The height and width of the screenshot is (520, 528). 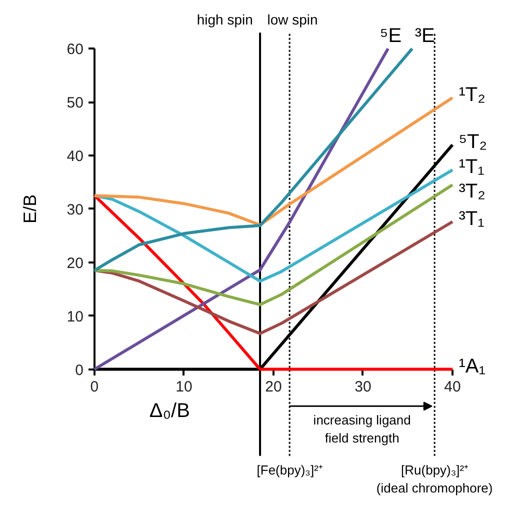 I want to click on series-label: ¹A₁, so click(x=472, y=367).